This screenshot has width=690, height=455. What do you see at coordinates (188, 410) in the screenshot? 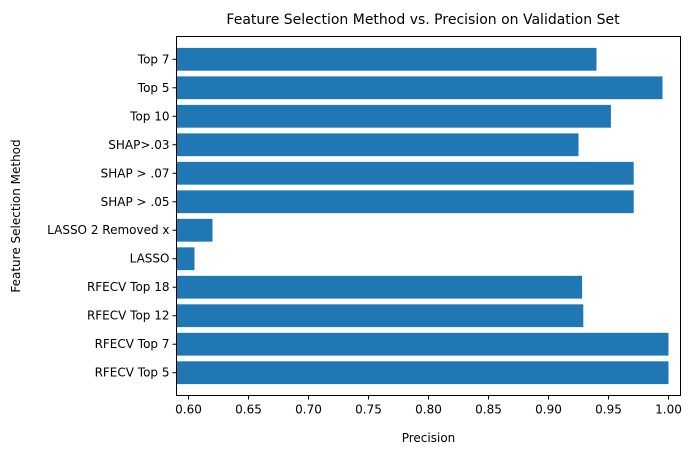
I see `x-tick-label: 0.60` at bounding box center [188, 410].